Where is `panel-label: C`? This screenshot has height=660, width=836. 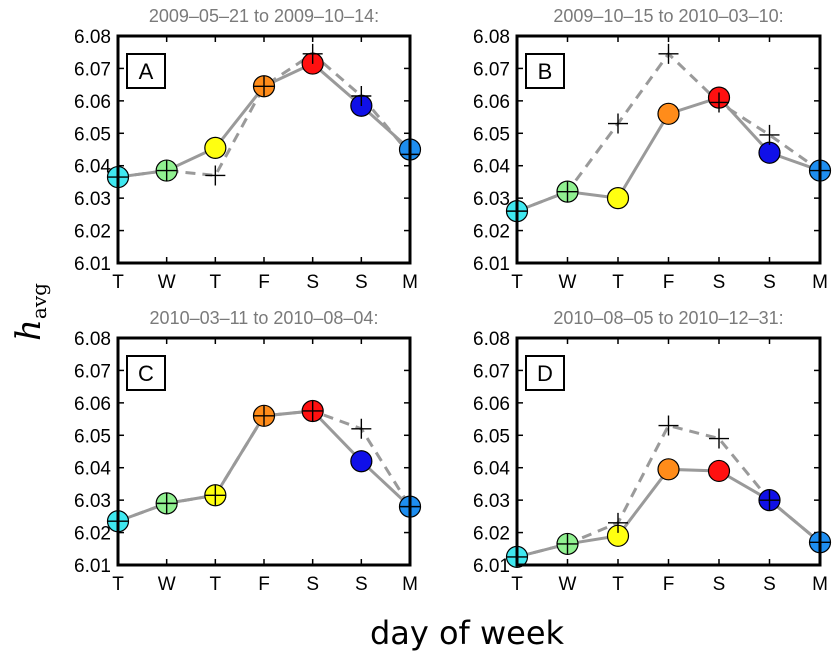
panel-label: C is located at coordinates (146, 373).